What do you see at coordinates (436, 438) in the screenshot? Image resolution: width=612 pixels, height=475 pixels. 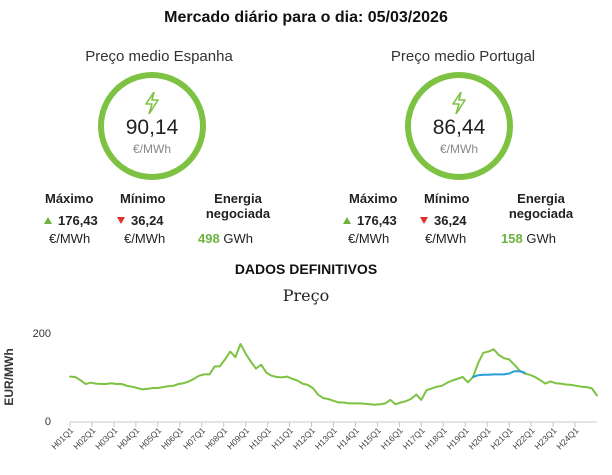 I see `x-tick-label: H18Q1` at bounding box center [436, 438].